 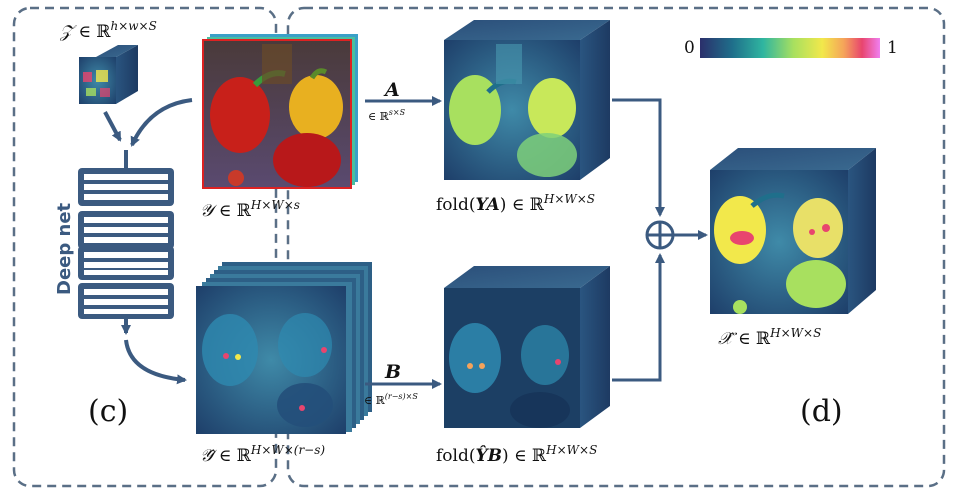 What do you see at coordinates (527, 100) in the screenshot?
I see `cube-fold-ya` at bounding box center [527, 100].